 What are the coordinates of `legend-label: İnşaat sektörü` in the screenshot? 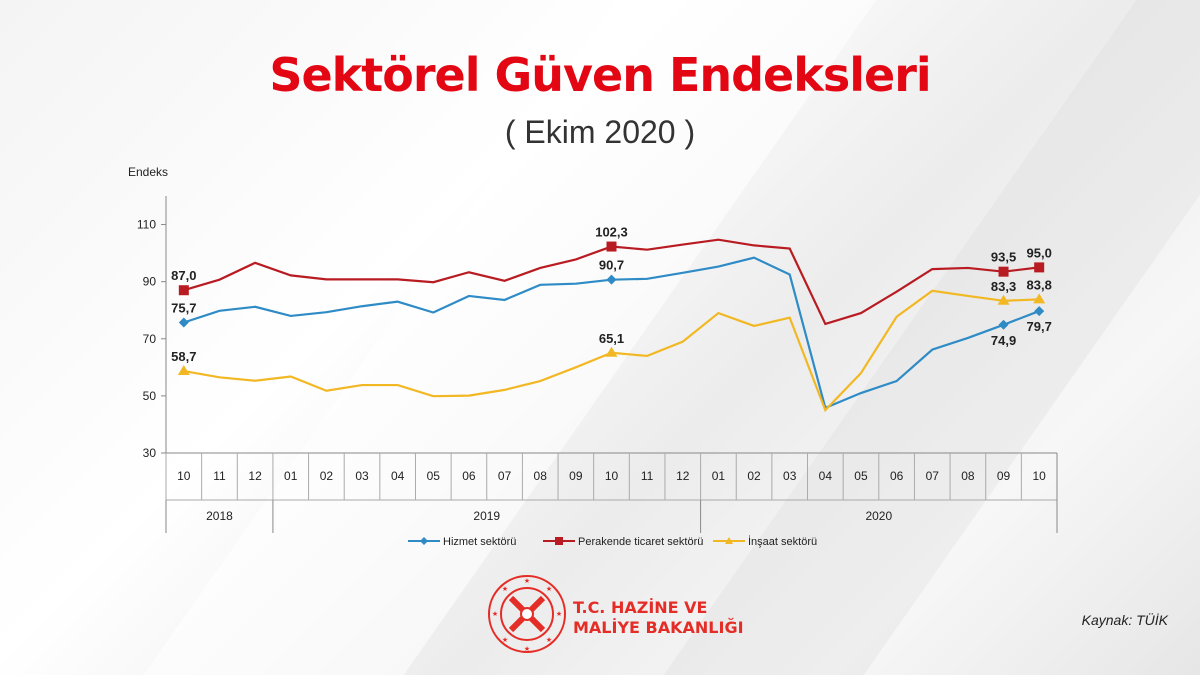 It's located at (782, 541).